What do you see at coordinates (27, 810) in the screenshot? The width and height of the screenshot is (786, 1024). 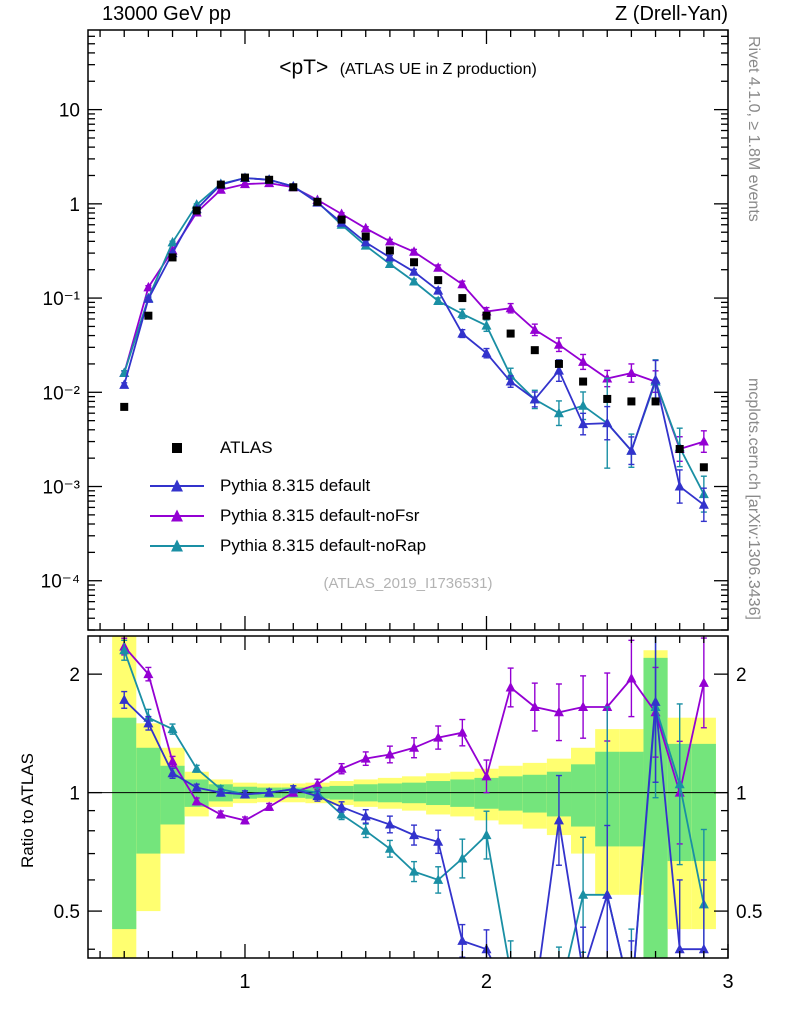 I see `ratio-axis-title: Ratio to ATLAS` at bounding box center [27, 810].